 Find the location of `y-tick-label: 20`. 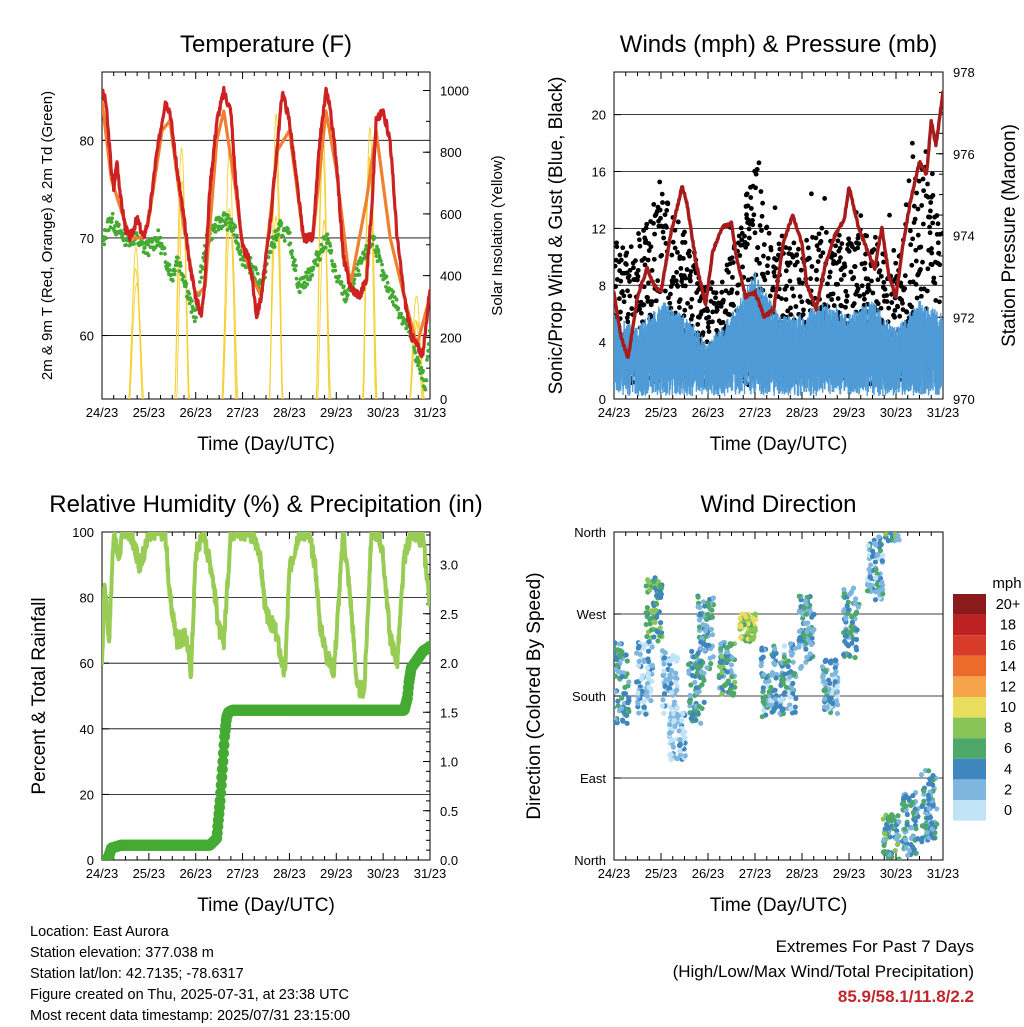

y-tick-label: 20 is located at coordinates (87, 794).